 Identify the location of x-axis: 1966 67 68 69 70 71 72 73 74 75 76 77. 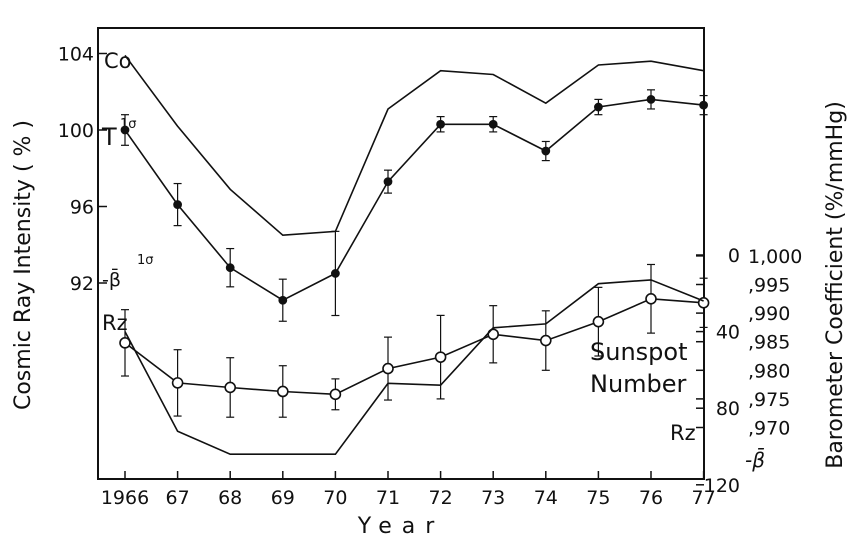
(408, 490).